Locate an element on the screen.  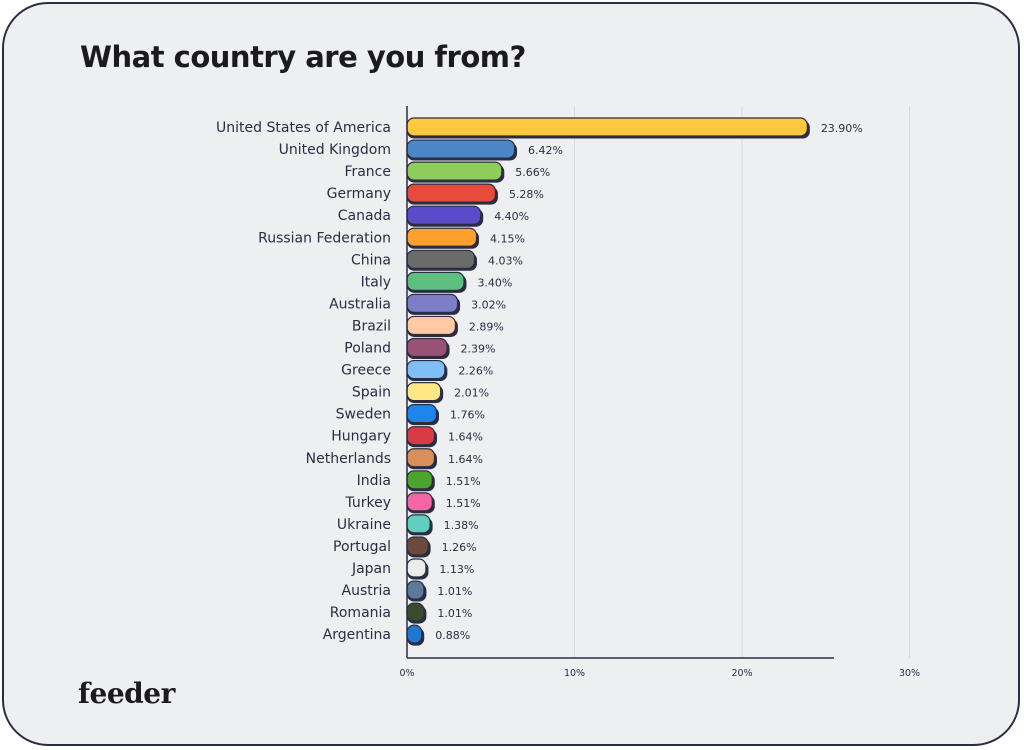
bar-row: Russian Federation 4.15% is located at coordinates (391, 238).